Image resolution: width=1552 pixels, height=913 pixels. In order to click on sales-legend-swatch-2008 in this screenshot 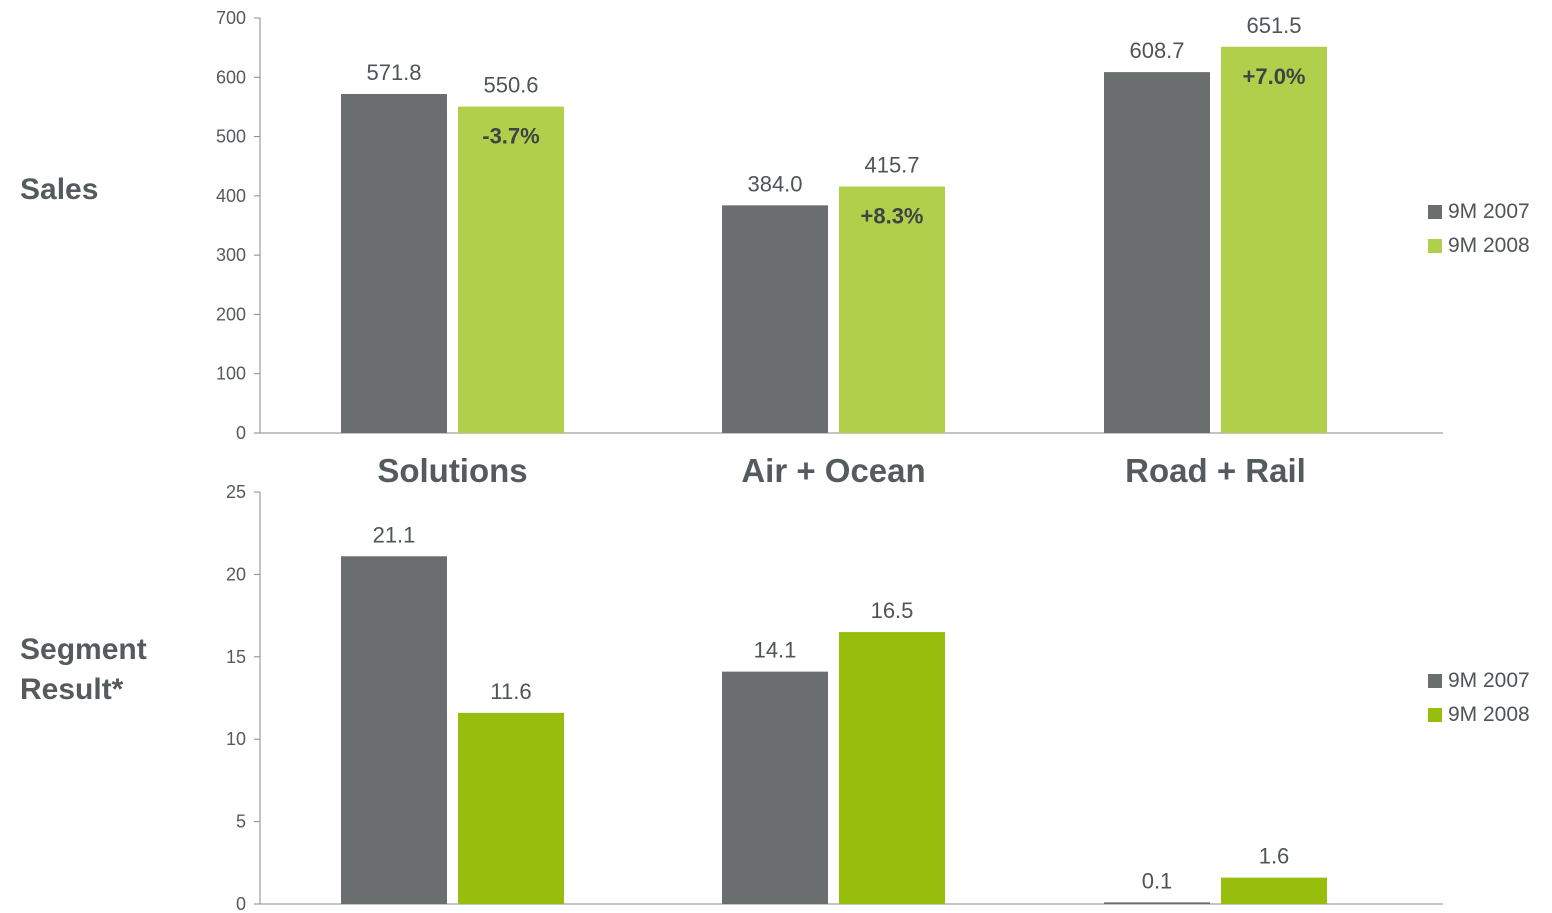, I will do `click(1435, 246)`.